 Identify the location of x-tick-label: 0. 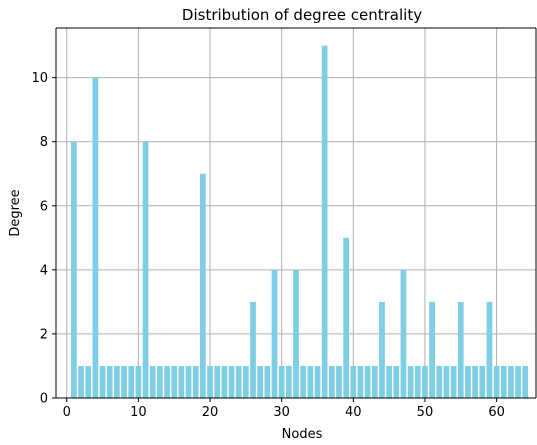
(67, 412).